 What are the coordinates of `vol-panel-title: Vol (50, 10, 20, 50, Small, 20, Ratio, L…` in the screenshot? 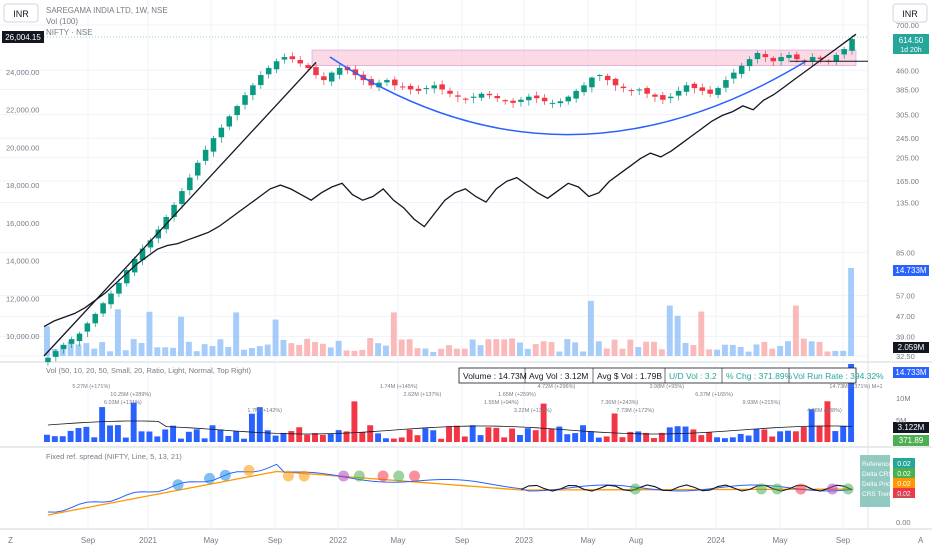 It's located at (148, 370).